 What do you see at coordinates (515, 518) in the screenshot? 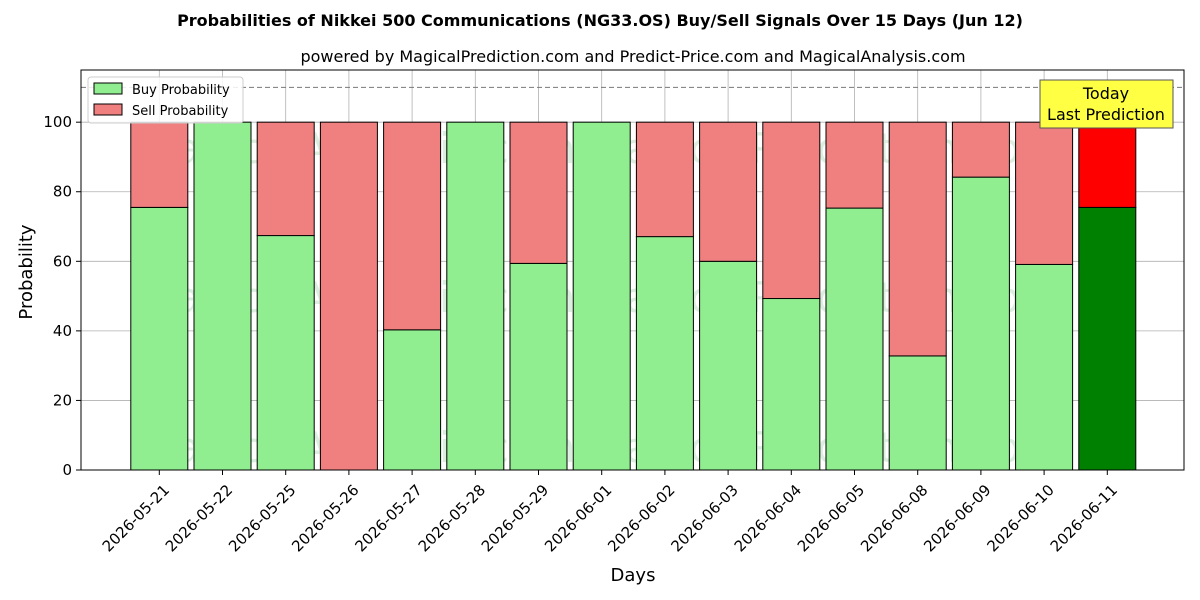
I see `x-tick-label: 2026-05-29` at bounding box center [515, 518].